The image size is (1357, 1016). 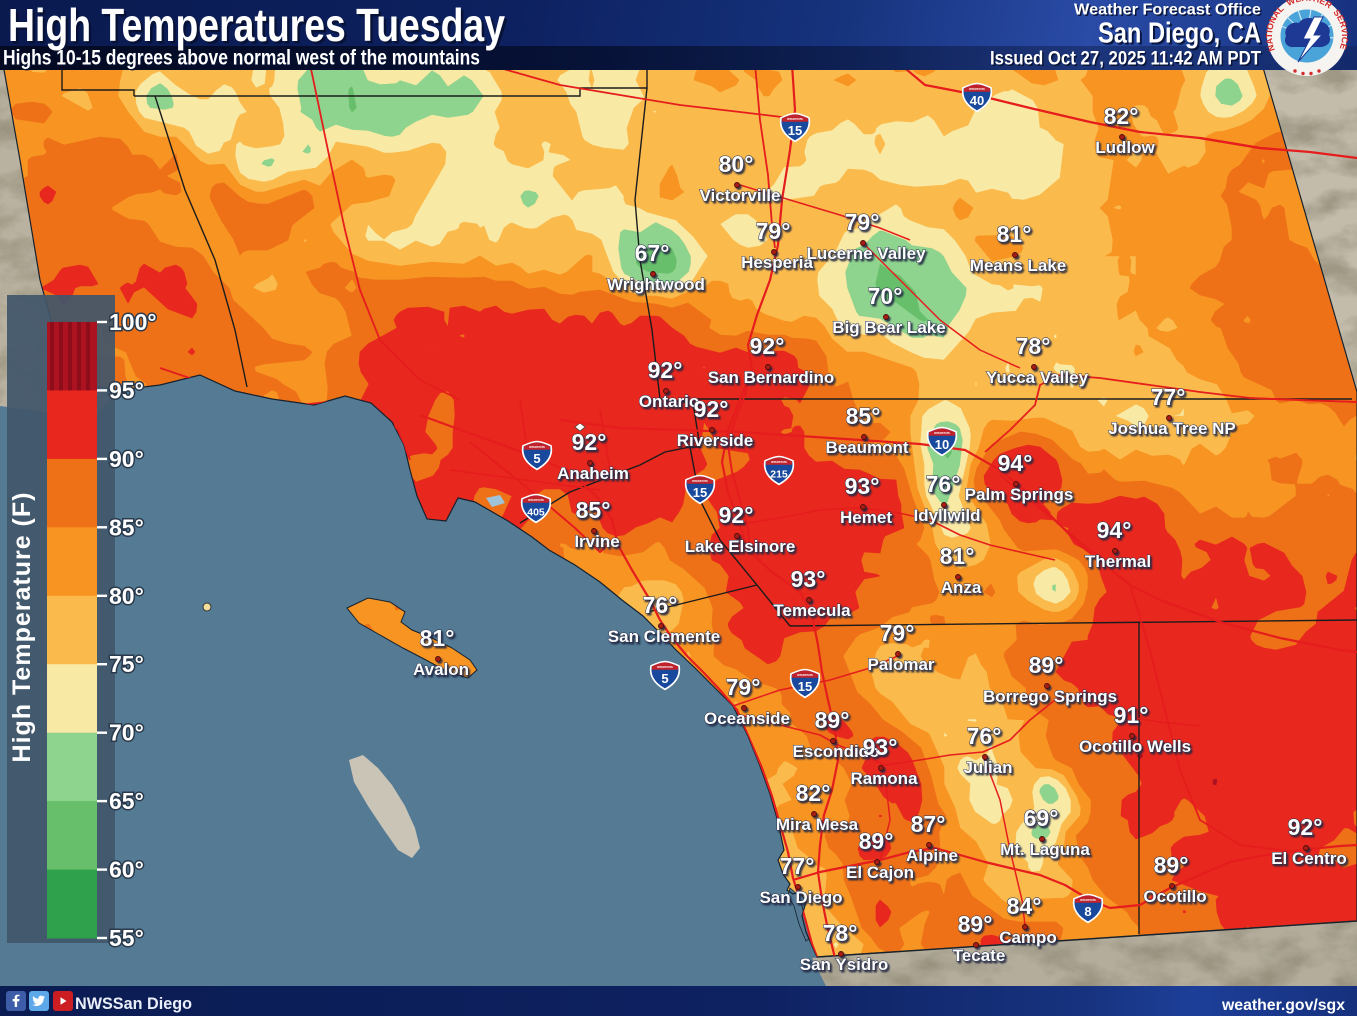 What do you see at coordinates (1174, 896) in the screenshot?
I see `svg-text: Ocotillo` at bounding box center [1174, 896].